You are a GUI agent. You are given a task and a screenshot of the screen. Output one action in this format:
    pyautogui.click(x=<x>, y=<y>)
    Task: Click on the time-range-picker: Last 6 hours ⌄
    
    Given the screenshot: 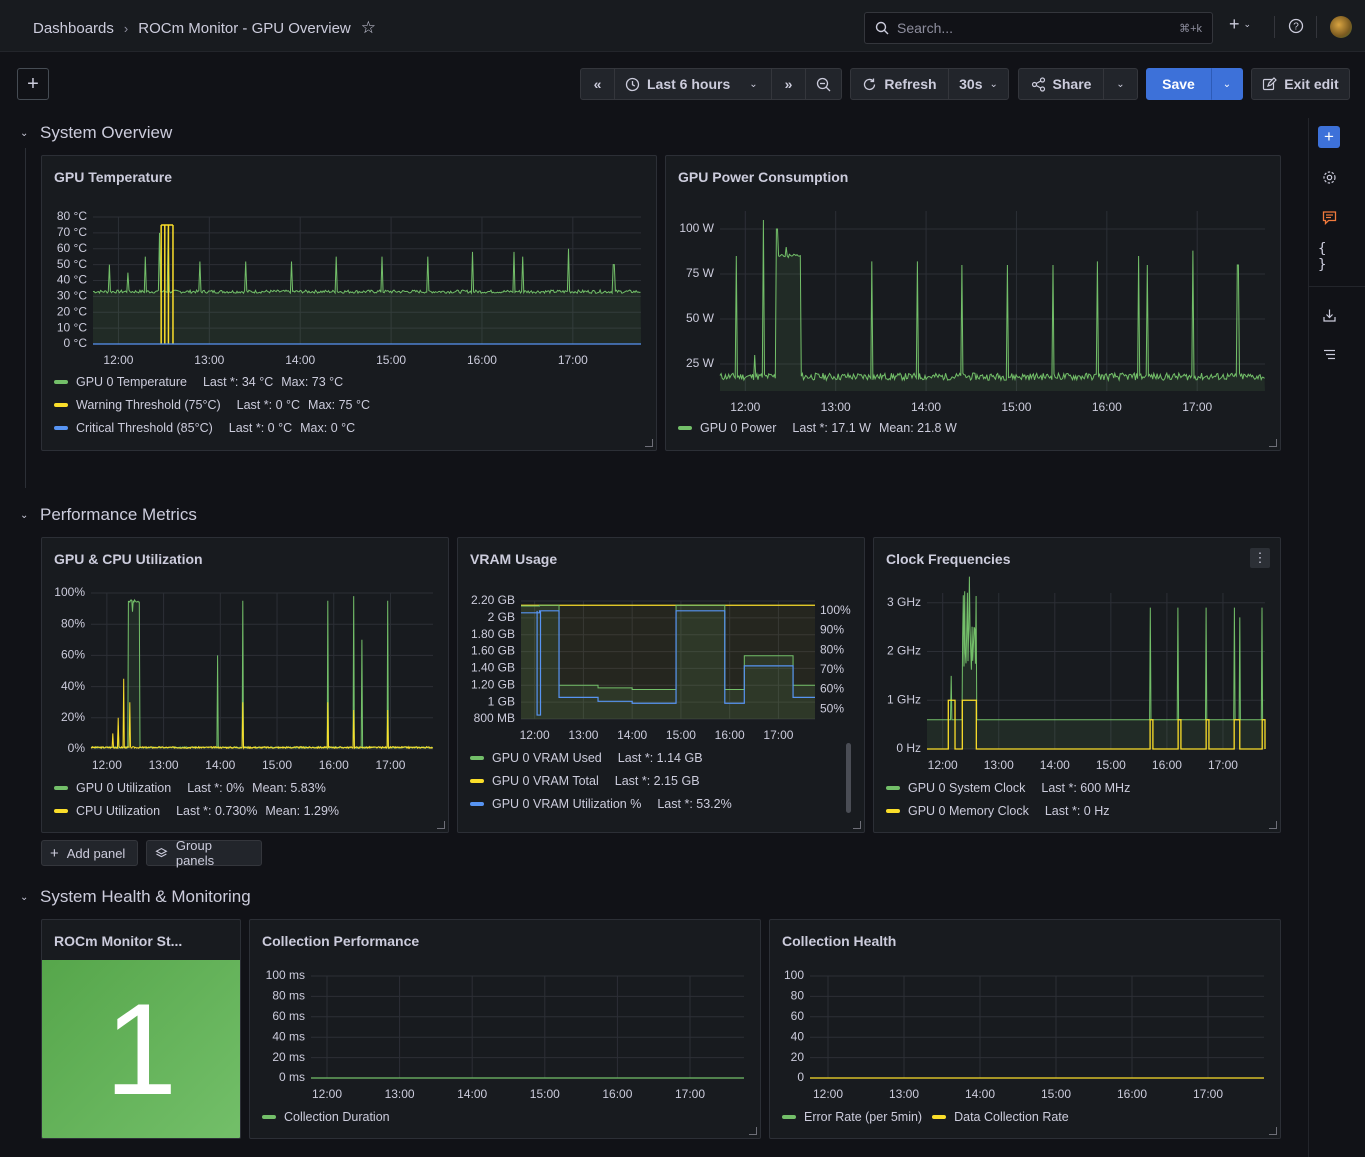 What is the action you would take?
    pyautogui.click(x=693, y=84)
    